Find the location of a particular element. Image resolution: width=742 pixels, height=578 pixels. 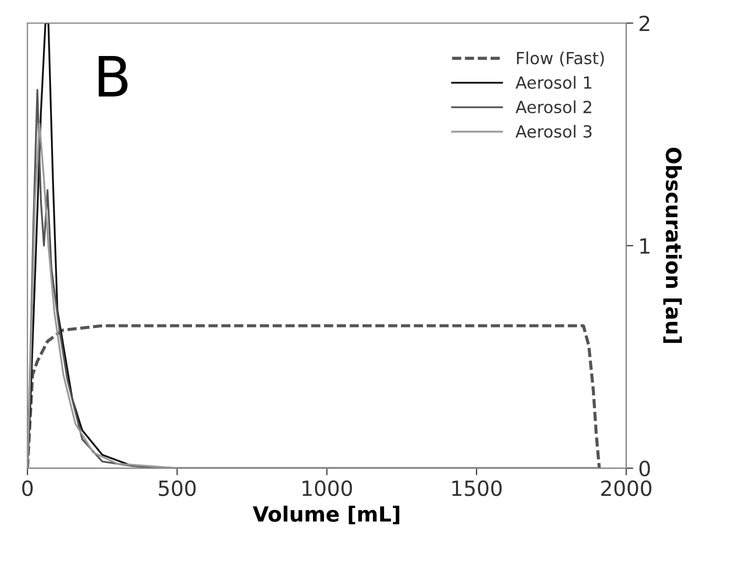

x-tick-label: 500 is located at coordinates (177, 488).